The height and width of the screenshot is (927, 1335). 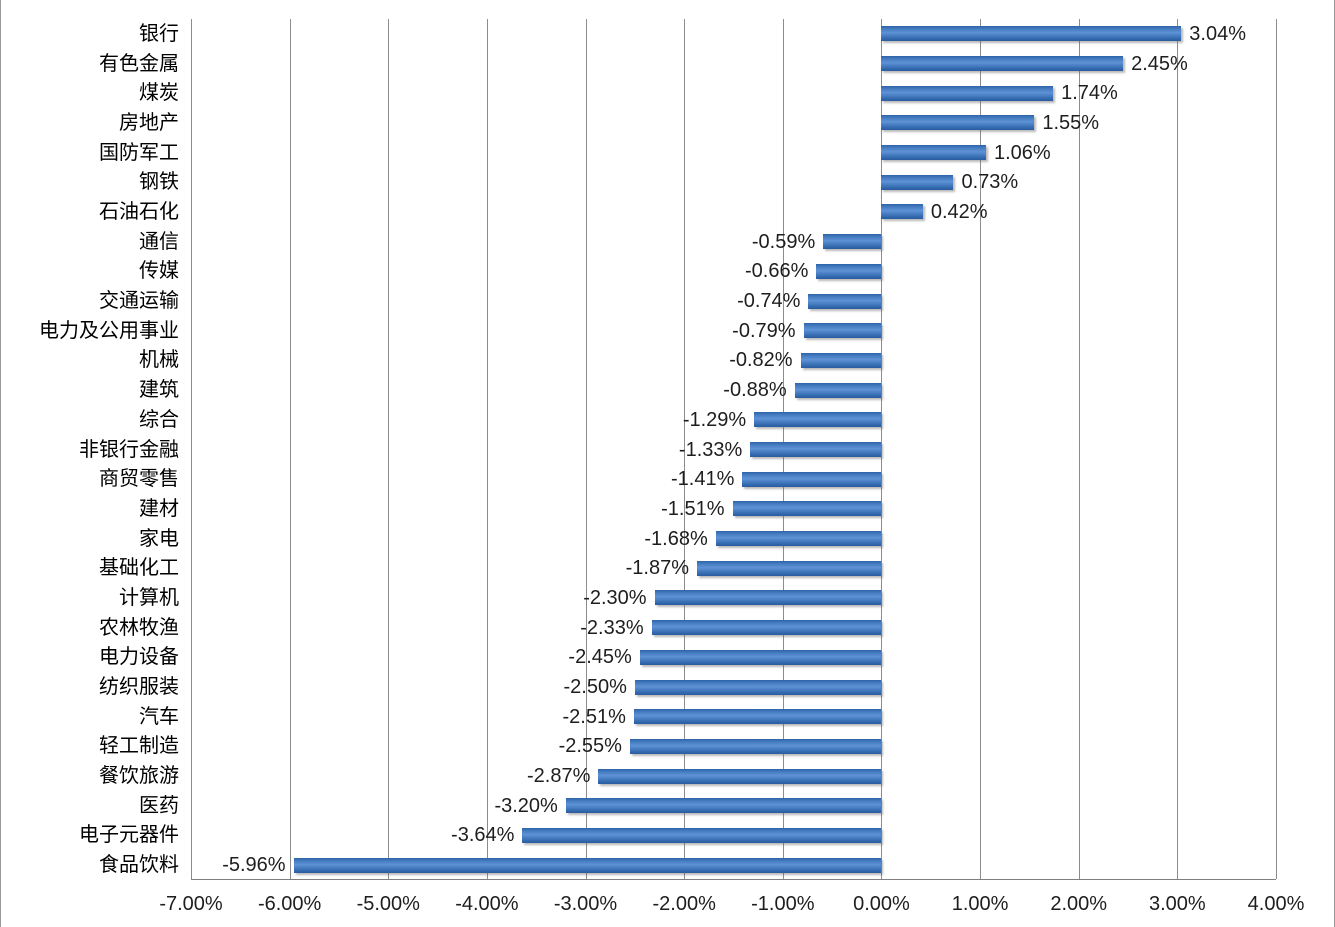 I want to click on bar-银行, so click(x=1031, y=34).